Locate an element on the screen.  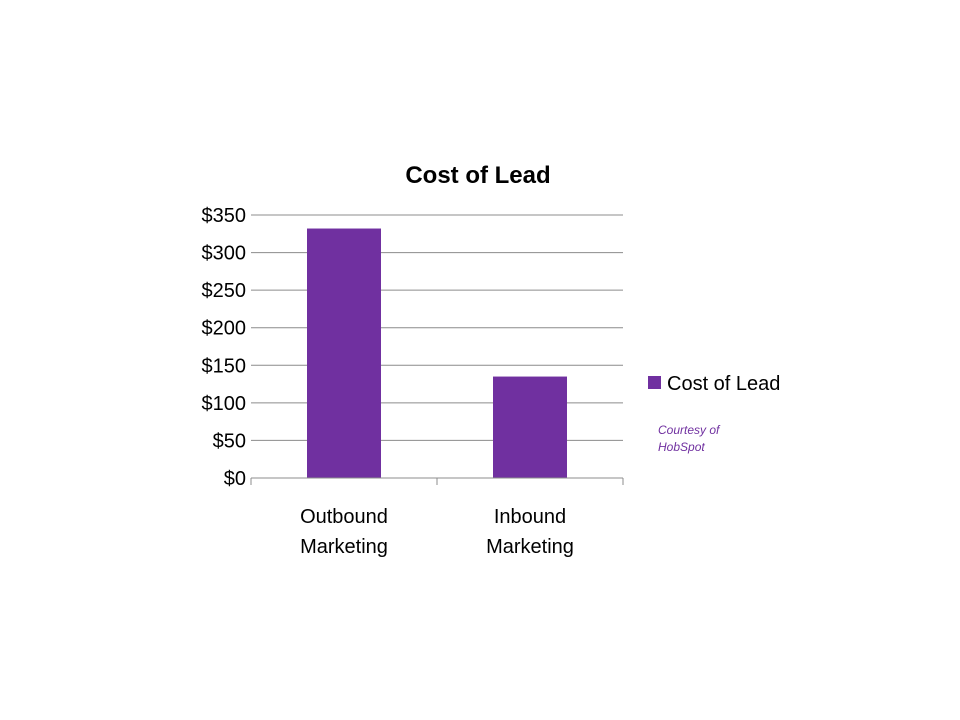
y-tick-label: $200 is located at coordinates (224, 329).